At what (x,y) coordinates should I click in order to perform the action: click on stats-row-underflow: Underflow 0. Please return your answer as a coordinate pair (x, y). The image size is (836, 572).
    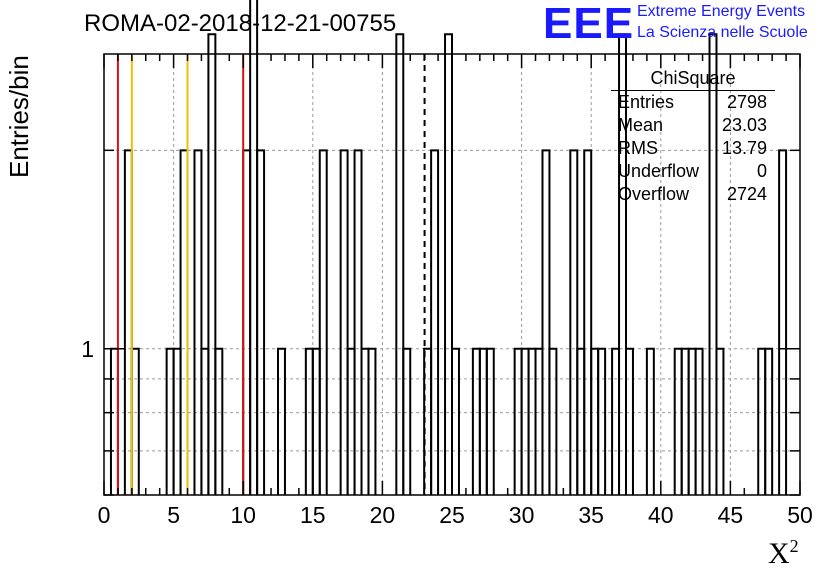
    Looking at the image, I should click on (693, 171).